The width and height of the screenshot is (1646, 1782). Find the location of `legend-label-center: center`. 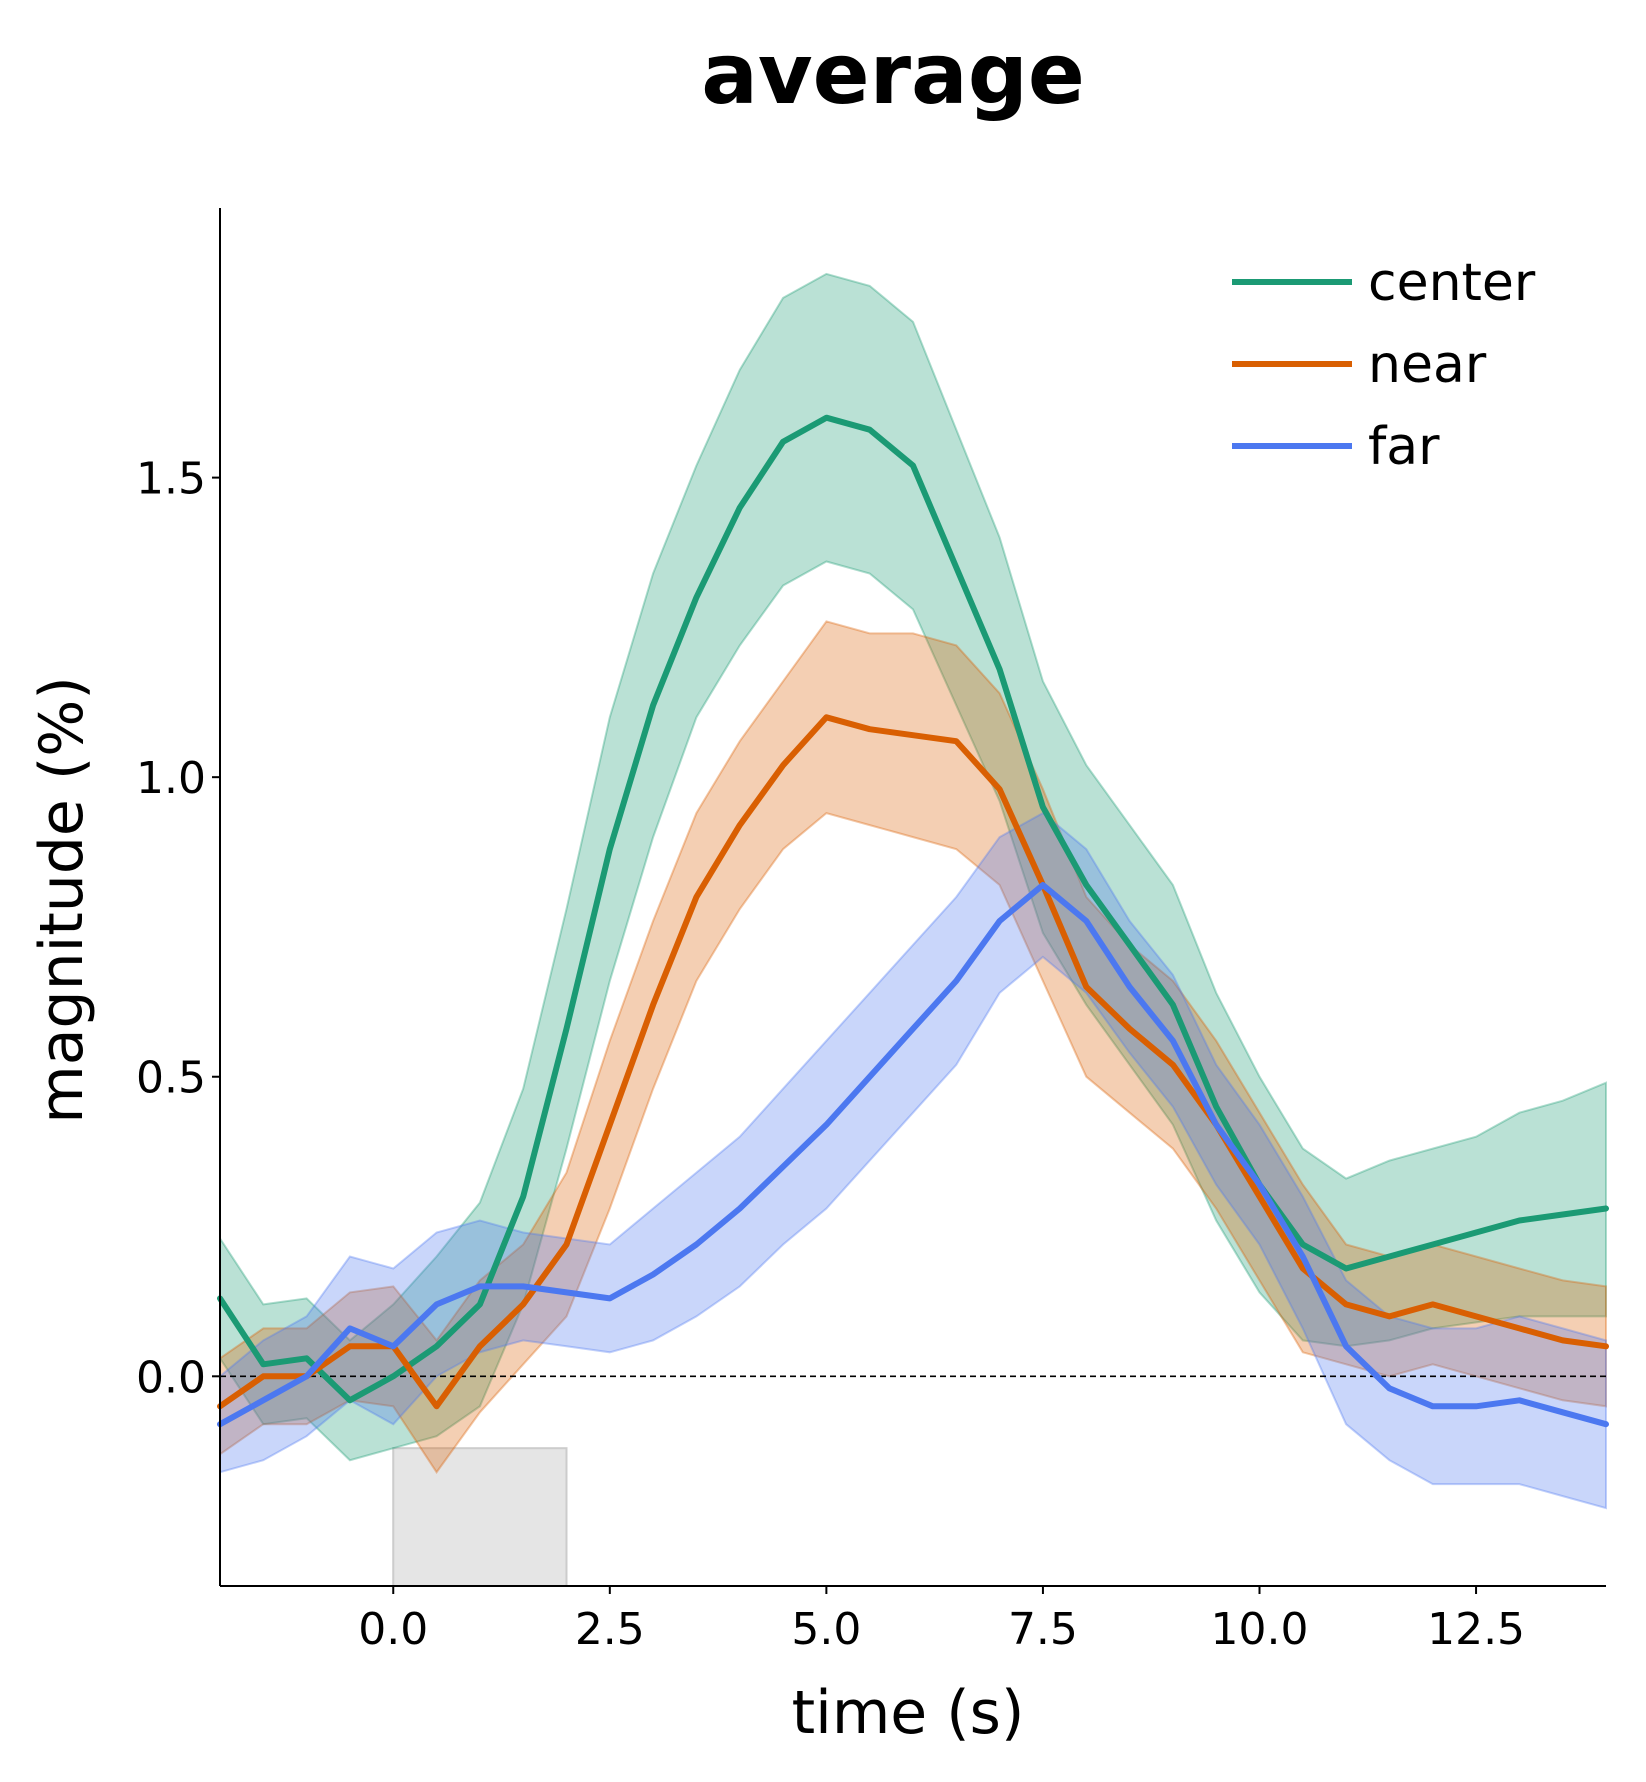

legend-label-center: center is located at coordinates (1452, 283).